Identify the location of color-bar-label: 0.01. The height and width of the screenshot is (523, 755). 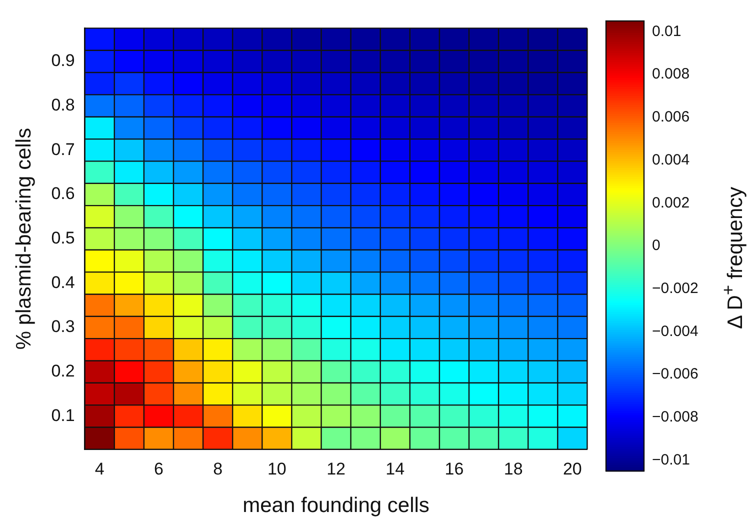
(667, 31).